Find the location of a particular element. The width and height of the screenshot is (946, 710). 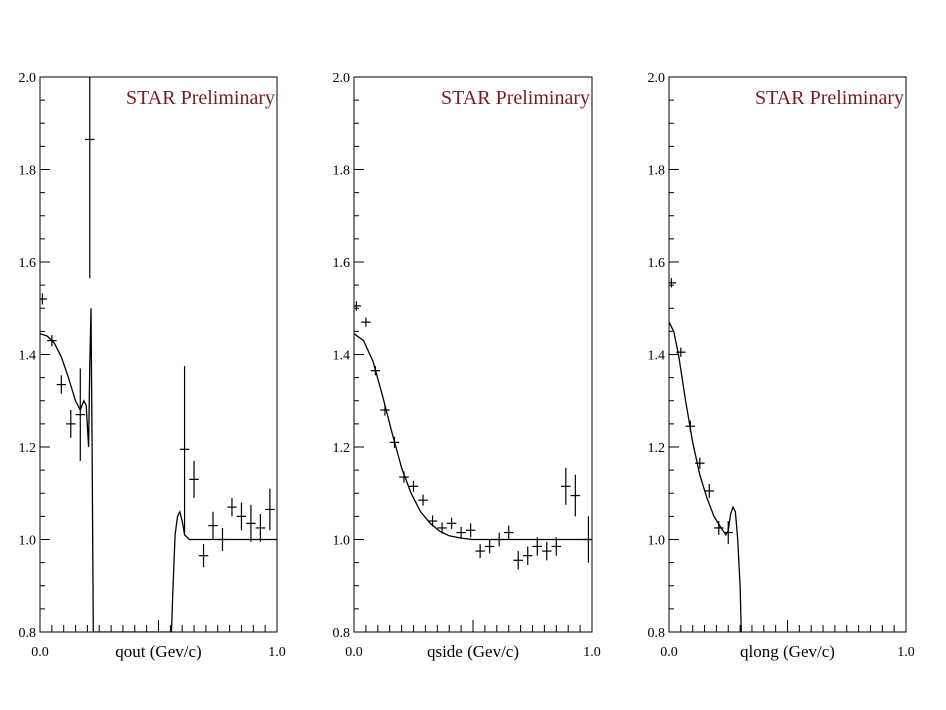

x-axis-label: qout (Gev/c) is located at coordinates (158, 651).